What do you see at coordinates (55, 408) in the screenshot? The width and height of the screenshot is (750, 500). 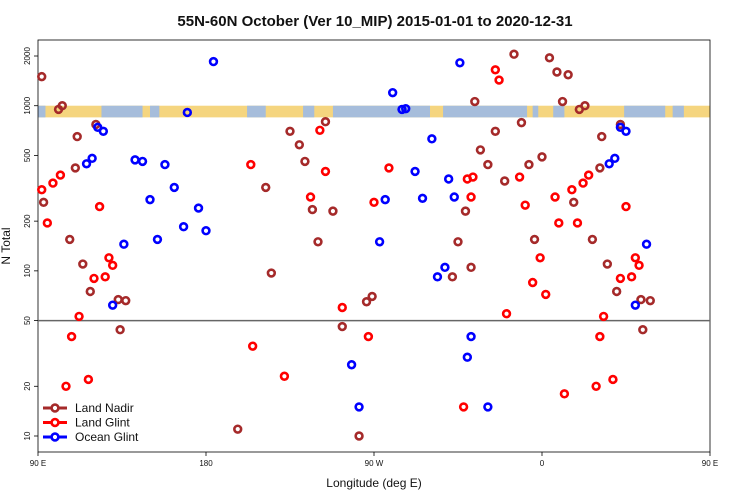 I see `legend-marker-land-nadir` at bounding box center [55, 408].